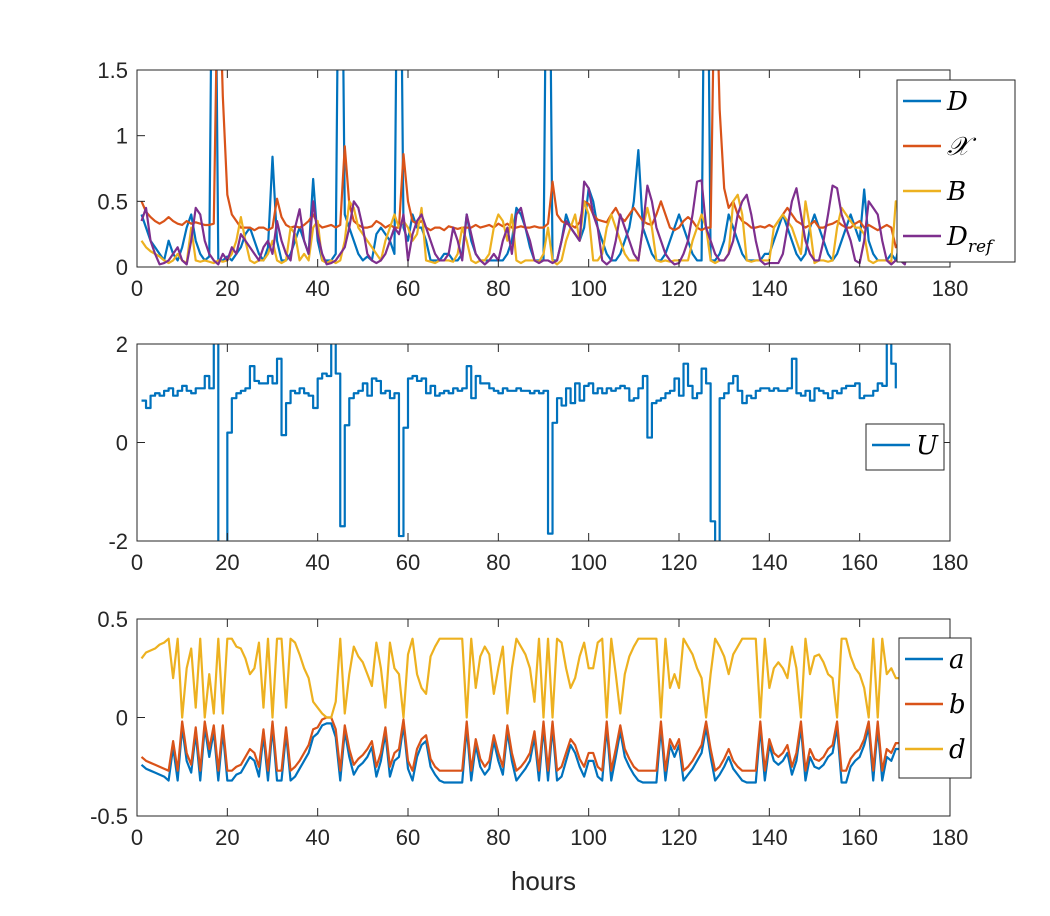  I want to click on series-line-b, so click(520, 744).